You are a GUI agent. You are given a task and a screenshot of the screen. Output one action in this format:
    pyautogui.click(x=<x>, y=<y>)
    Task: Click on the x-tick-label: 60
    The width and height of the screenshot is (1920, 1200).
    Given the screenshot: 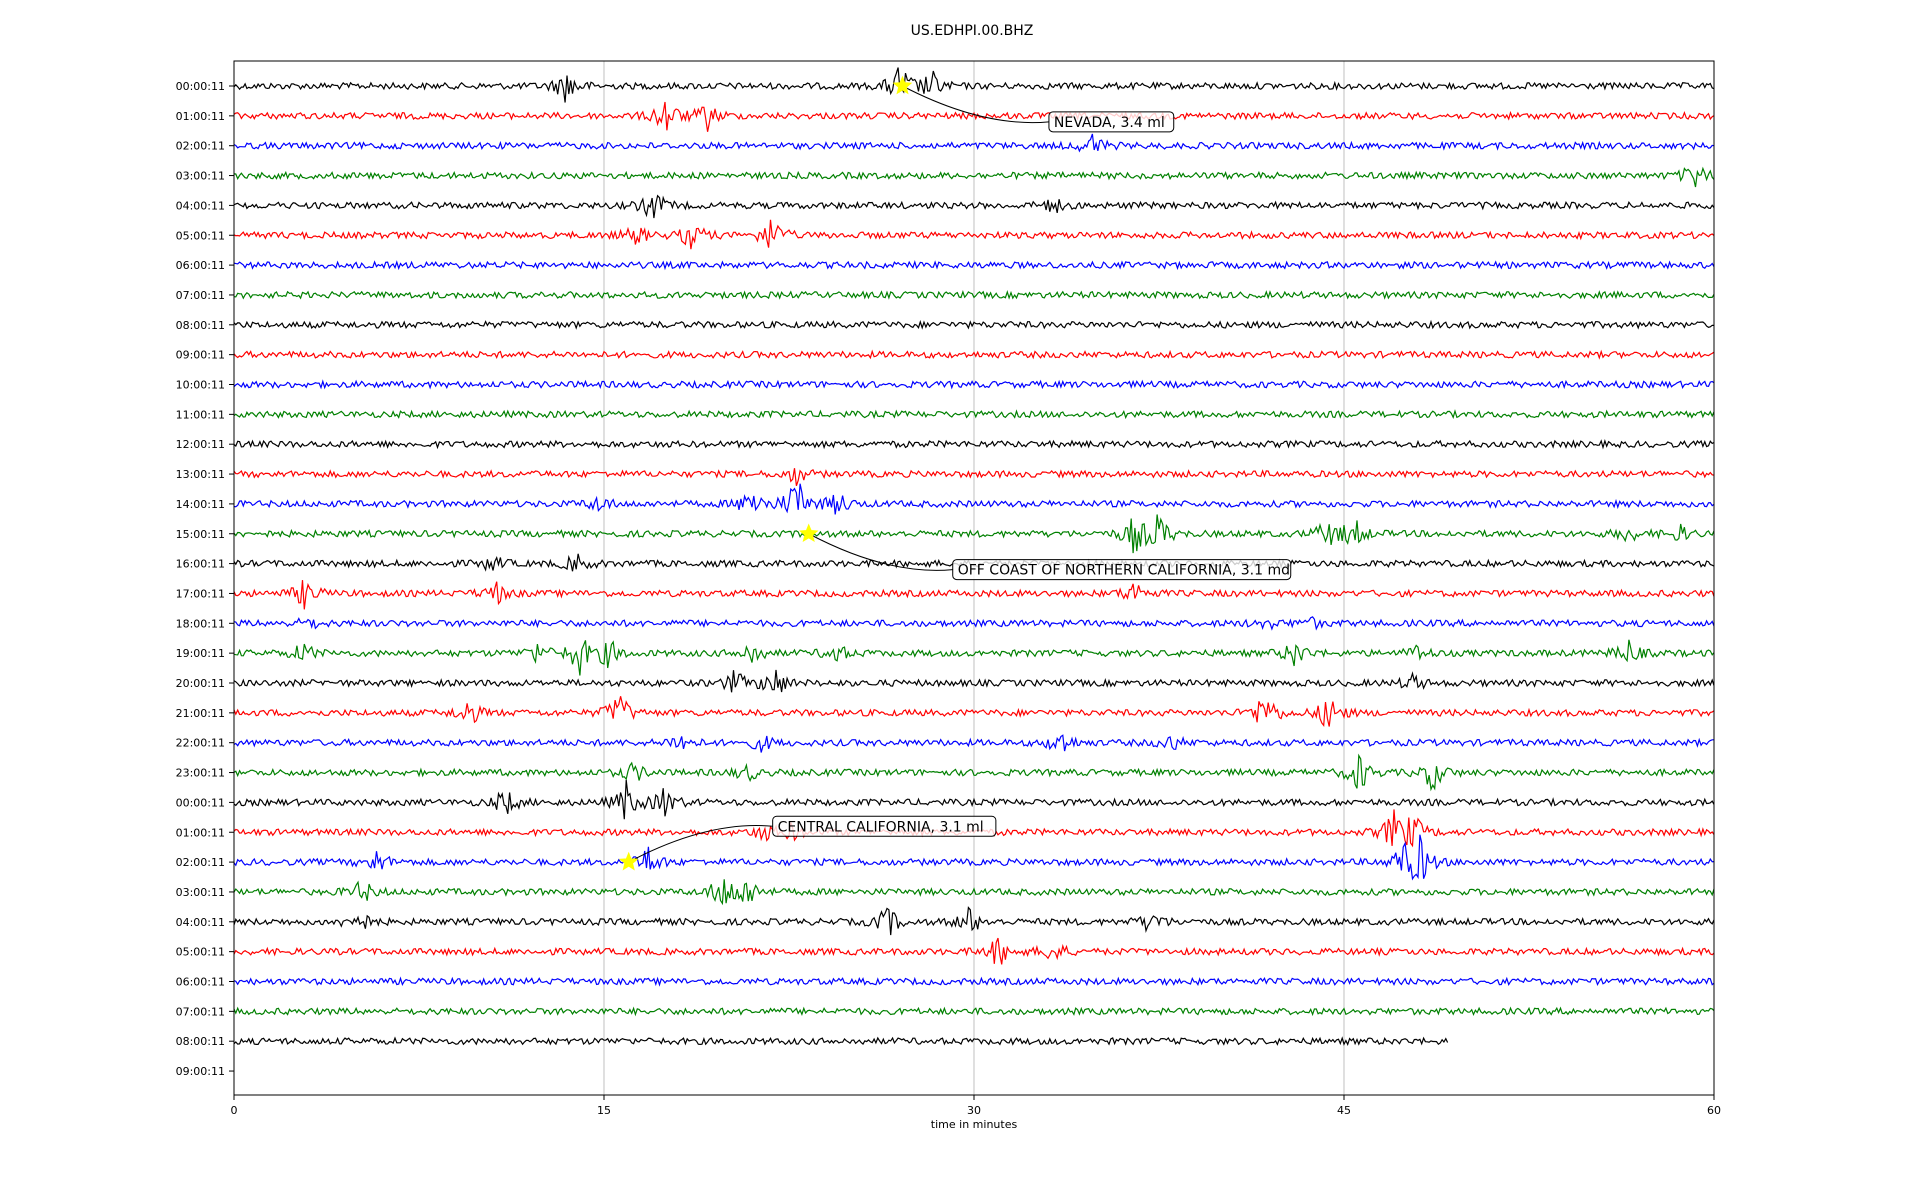 What is the action you would take?
    pyautogui.click(x=1714, y=1110)
    